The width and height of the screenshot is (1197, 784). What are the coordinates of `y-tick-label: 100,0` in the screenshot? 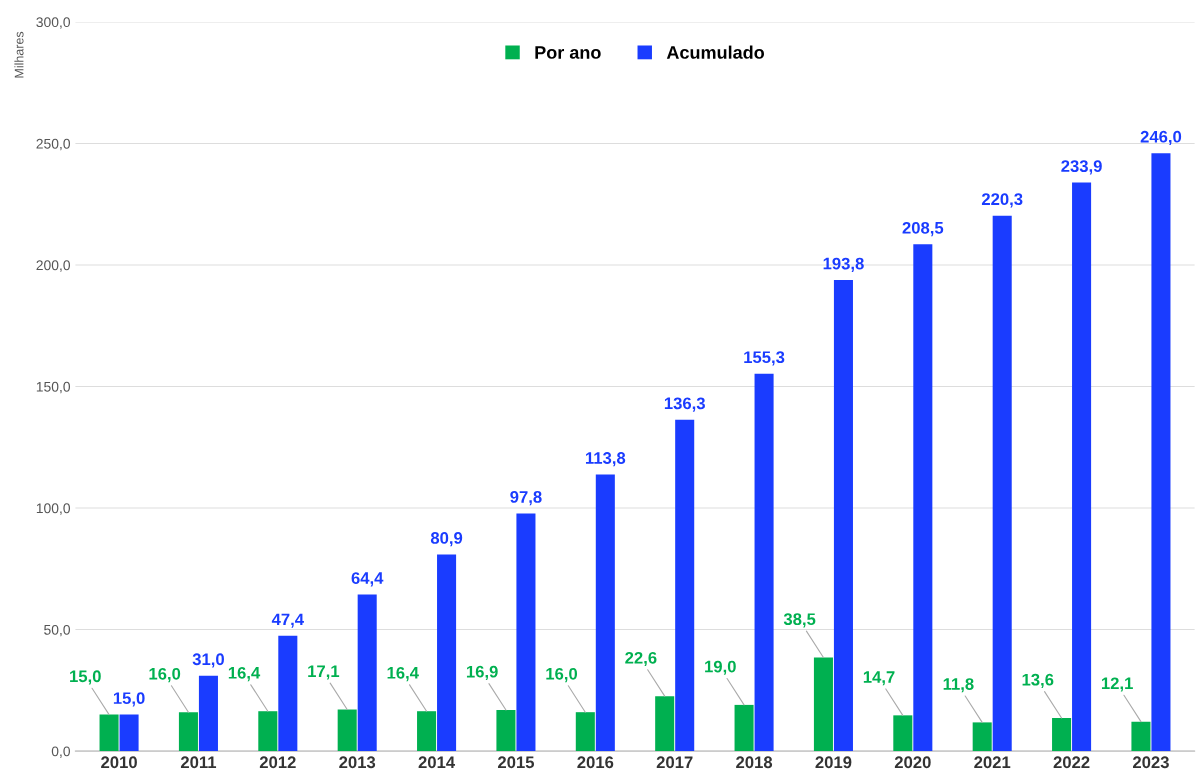 It's located at (53, 509).